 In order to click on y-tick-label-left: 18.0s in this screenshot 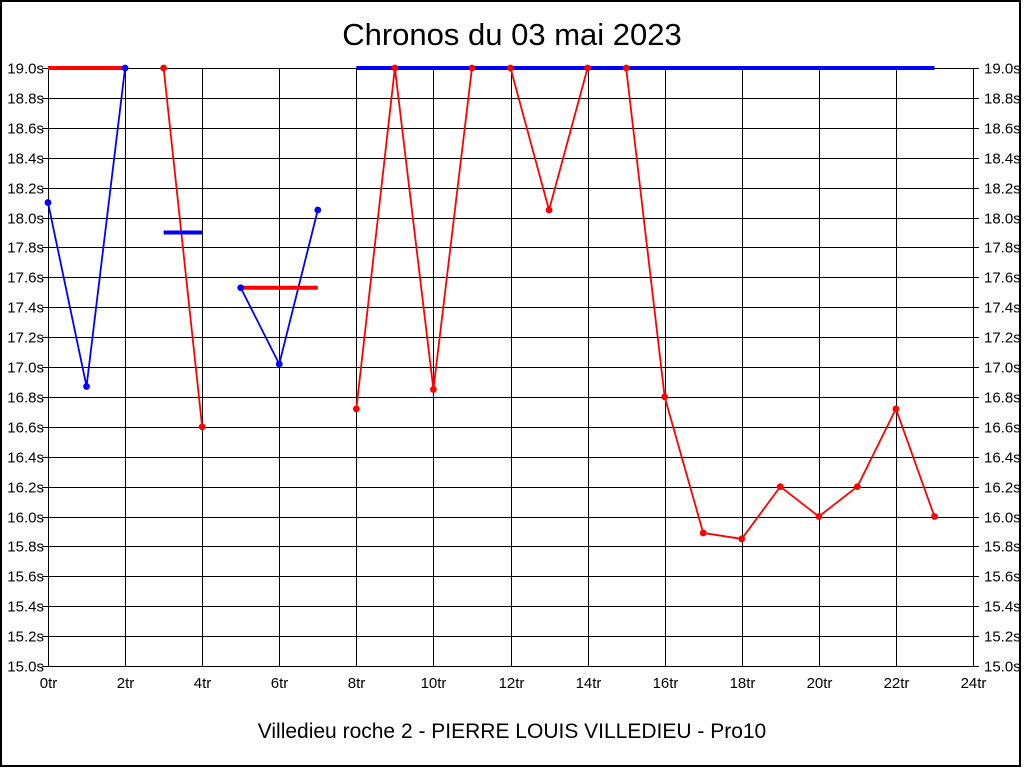, I will do `click(25, 219)`.